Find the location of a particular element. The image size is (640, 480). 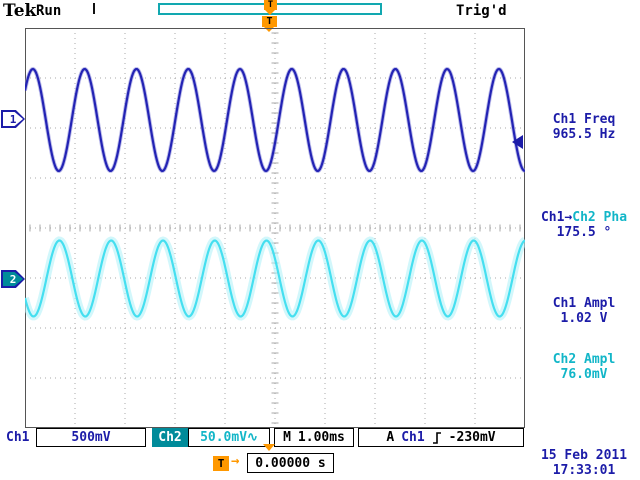

ch2-ampl-value: 76.0mV is located at coordinates (584, 374).